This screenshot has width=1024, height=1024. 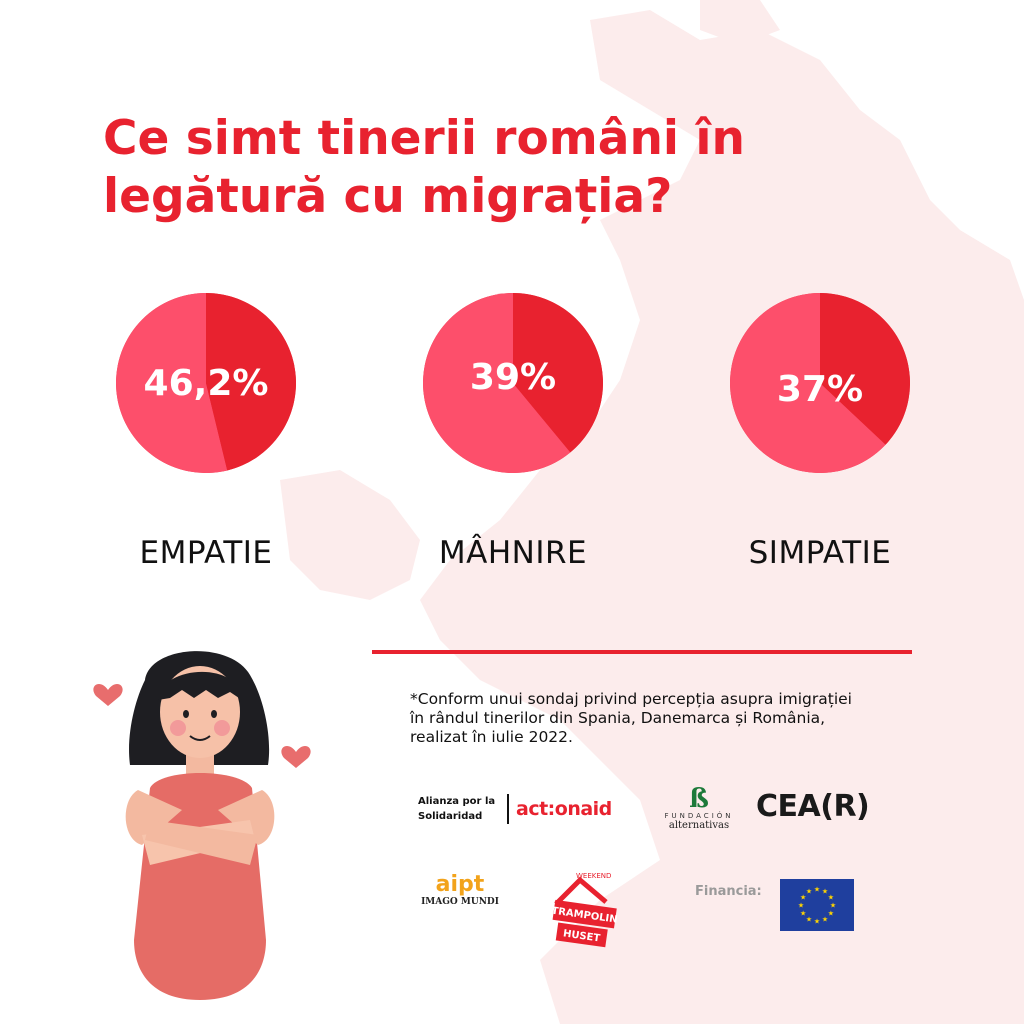 What do you see at coordinates (699, 825) in the screenshot?
I see `fundacion-bottom-text: alternativas` at bounding box center [699, 825].